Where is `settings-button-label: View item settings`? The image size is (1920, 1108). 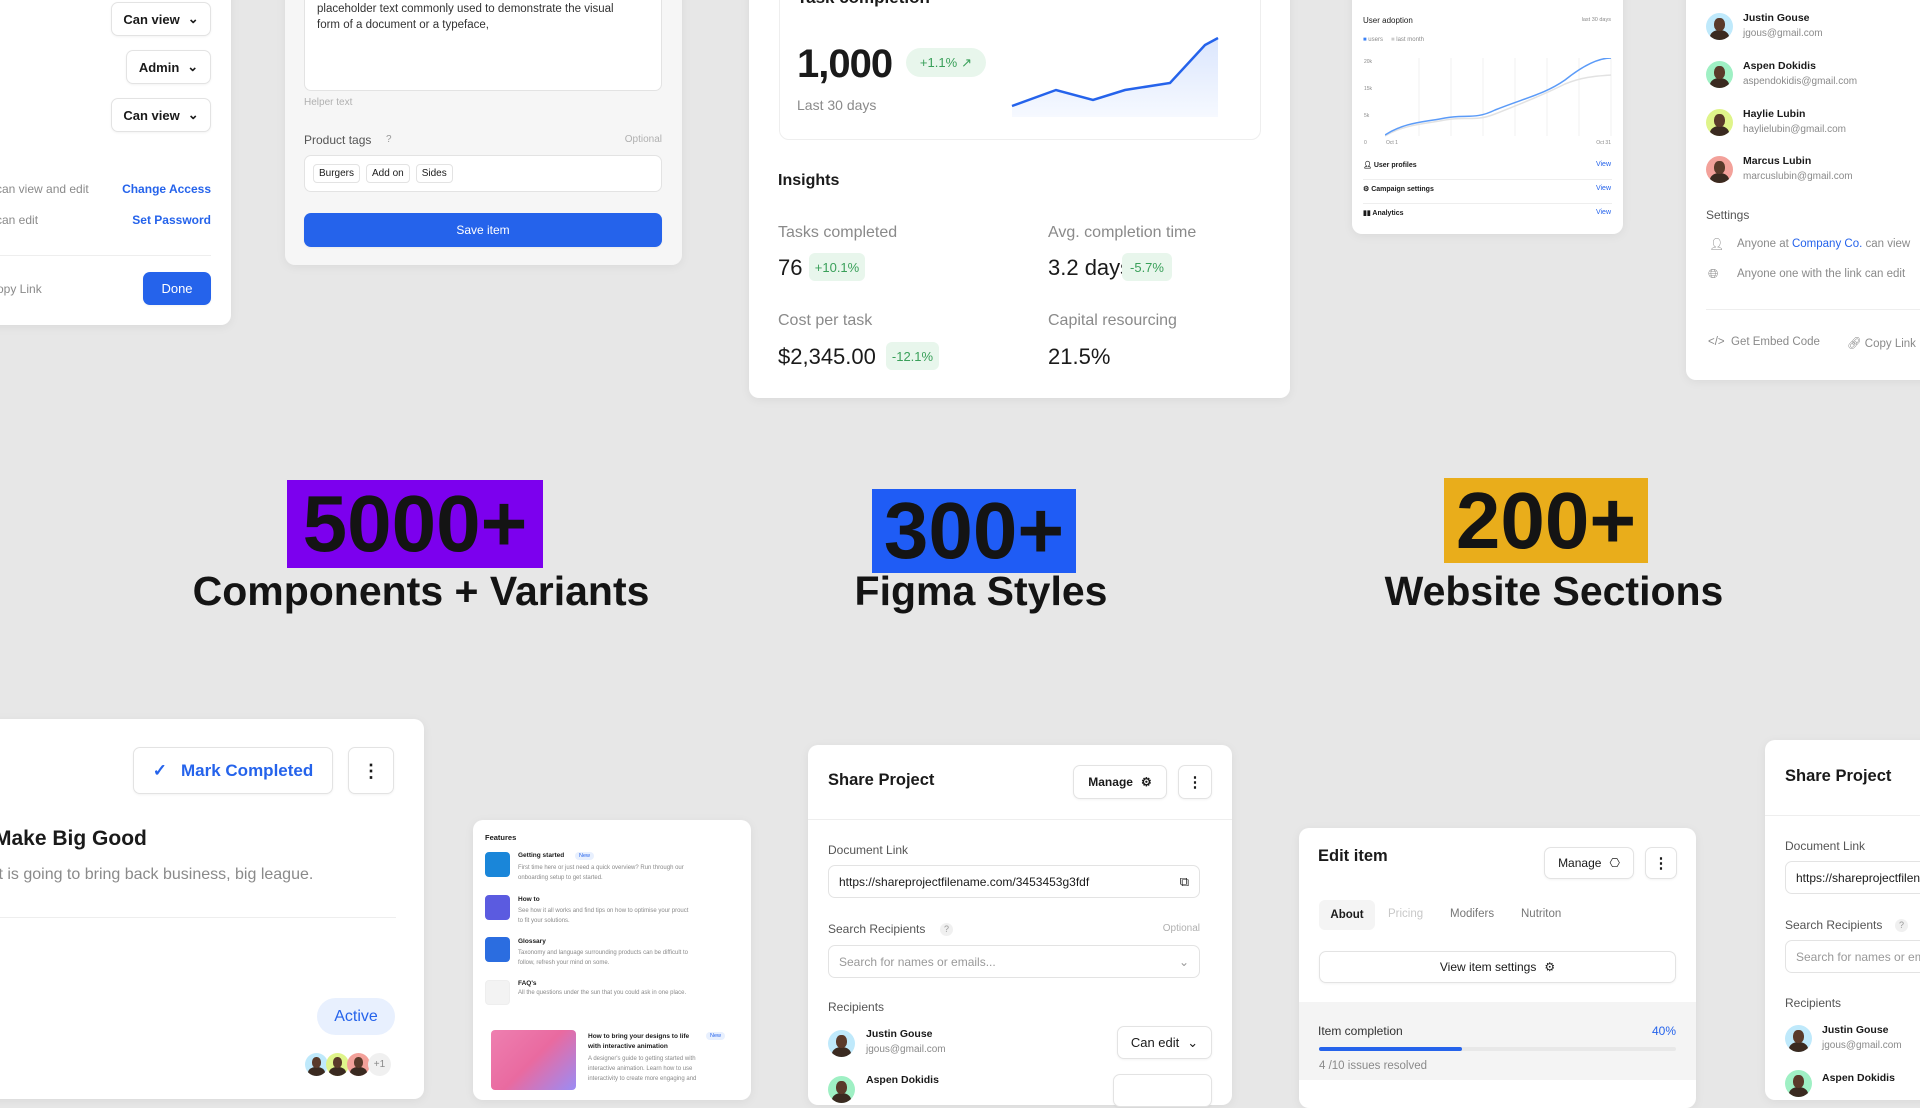
settings-button-label: View item settings is located at coordinates (1488, 967).